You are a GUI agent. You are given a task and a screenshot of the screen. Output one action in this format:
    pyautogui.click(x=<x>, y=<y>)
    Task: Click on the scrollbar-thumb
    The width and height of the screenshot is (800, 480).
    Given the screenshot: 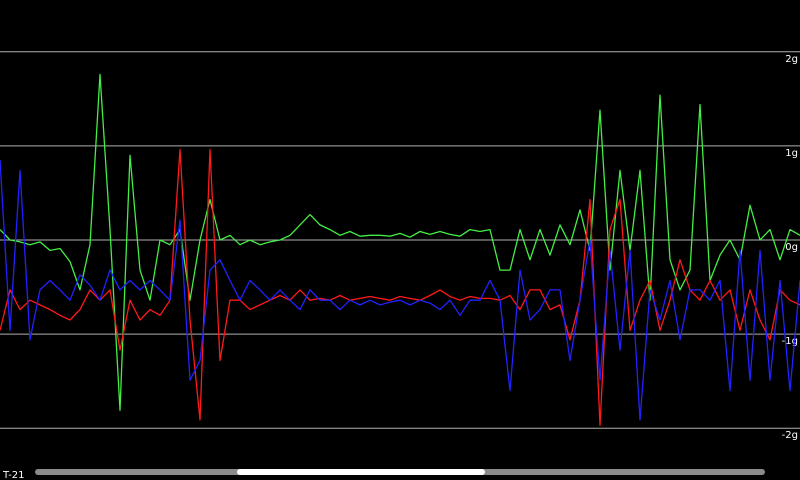 What is the action you would take?
    pyautogui.click(x=361, y=472)
    